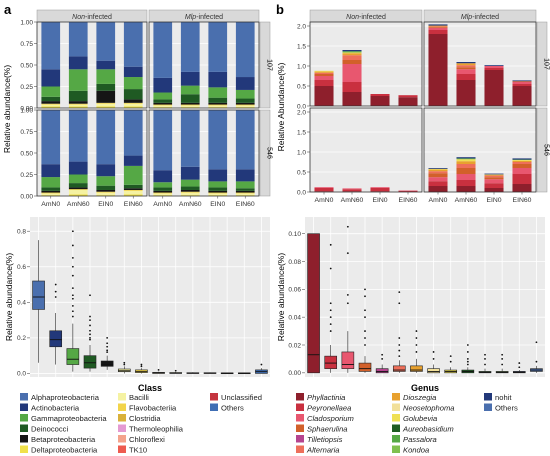 The height and width of the screenshot is (456, 550). What do you see at coordinates (352, 200) in the screenshot?
I see `x-tick-label: AmN60` at bounding box center [352, 200].